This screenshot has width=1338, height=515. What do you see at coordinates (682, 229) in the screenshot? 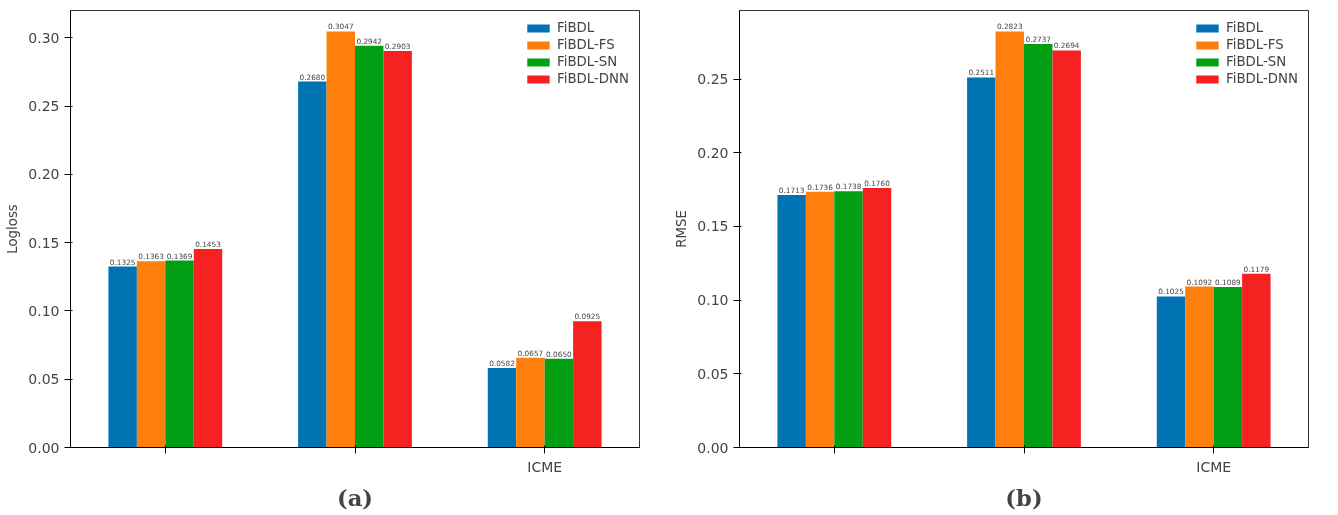
I see `y-axis-title: RMSE` at bounding box center [682, 229].